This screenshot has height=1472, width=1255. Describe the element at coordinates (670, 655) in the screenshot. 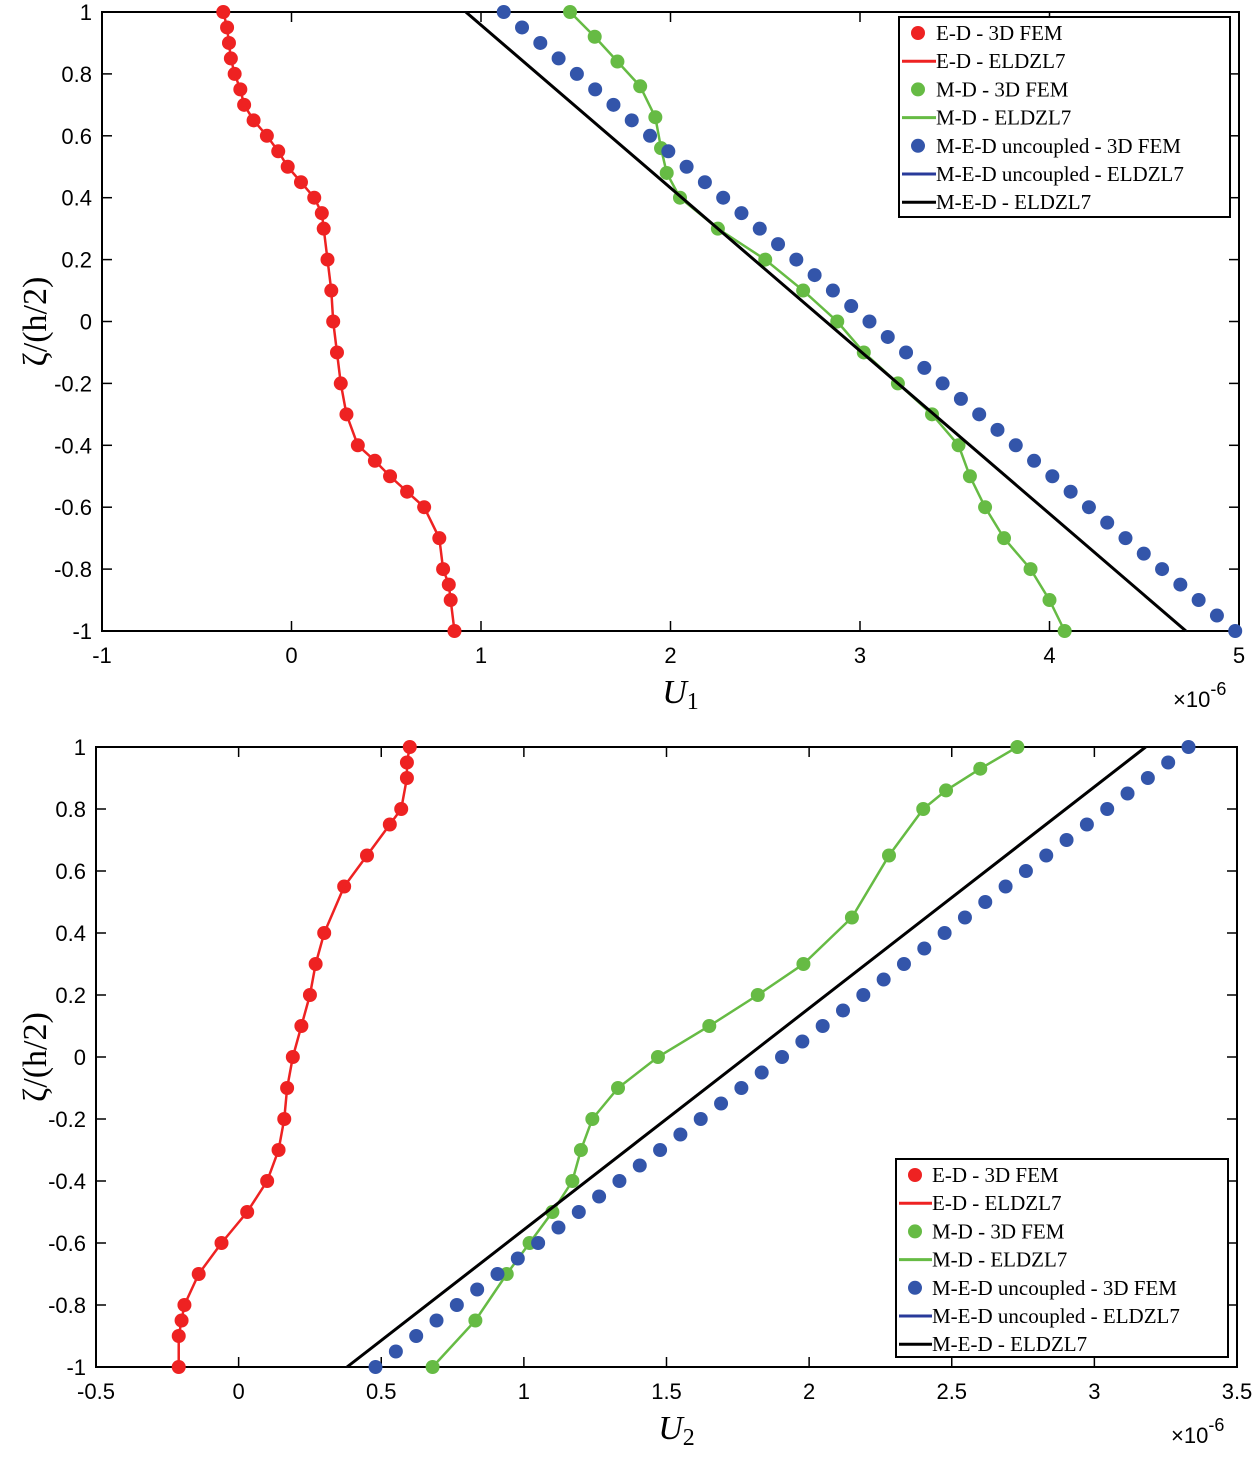

I see `chart-0-x-tick-label: 2` at that location.